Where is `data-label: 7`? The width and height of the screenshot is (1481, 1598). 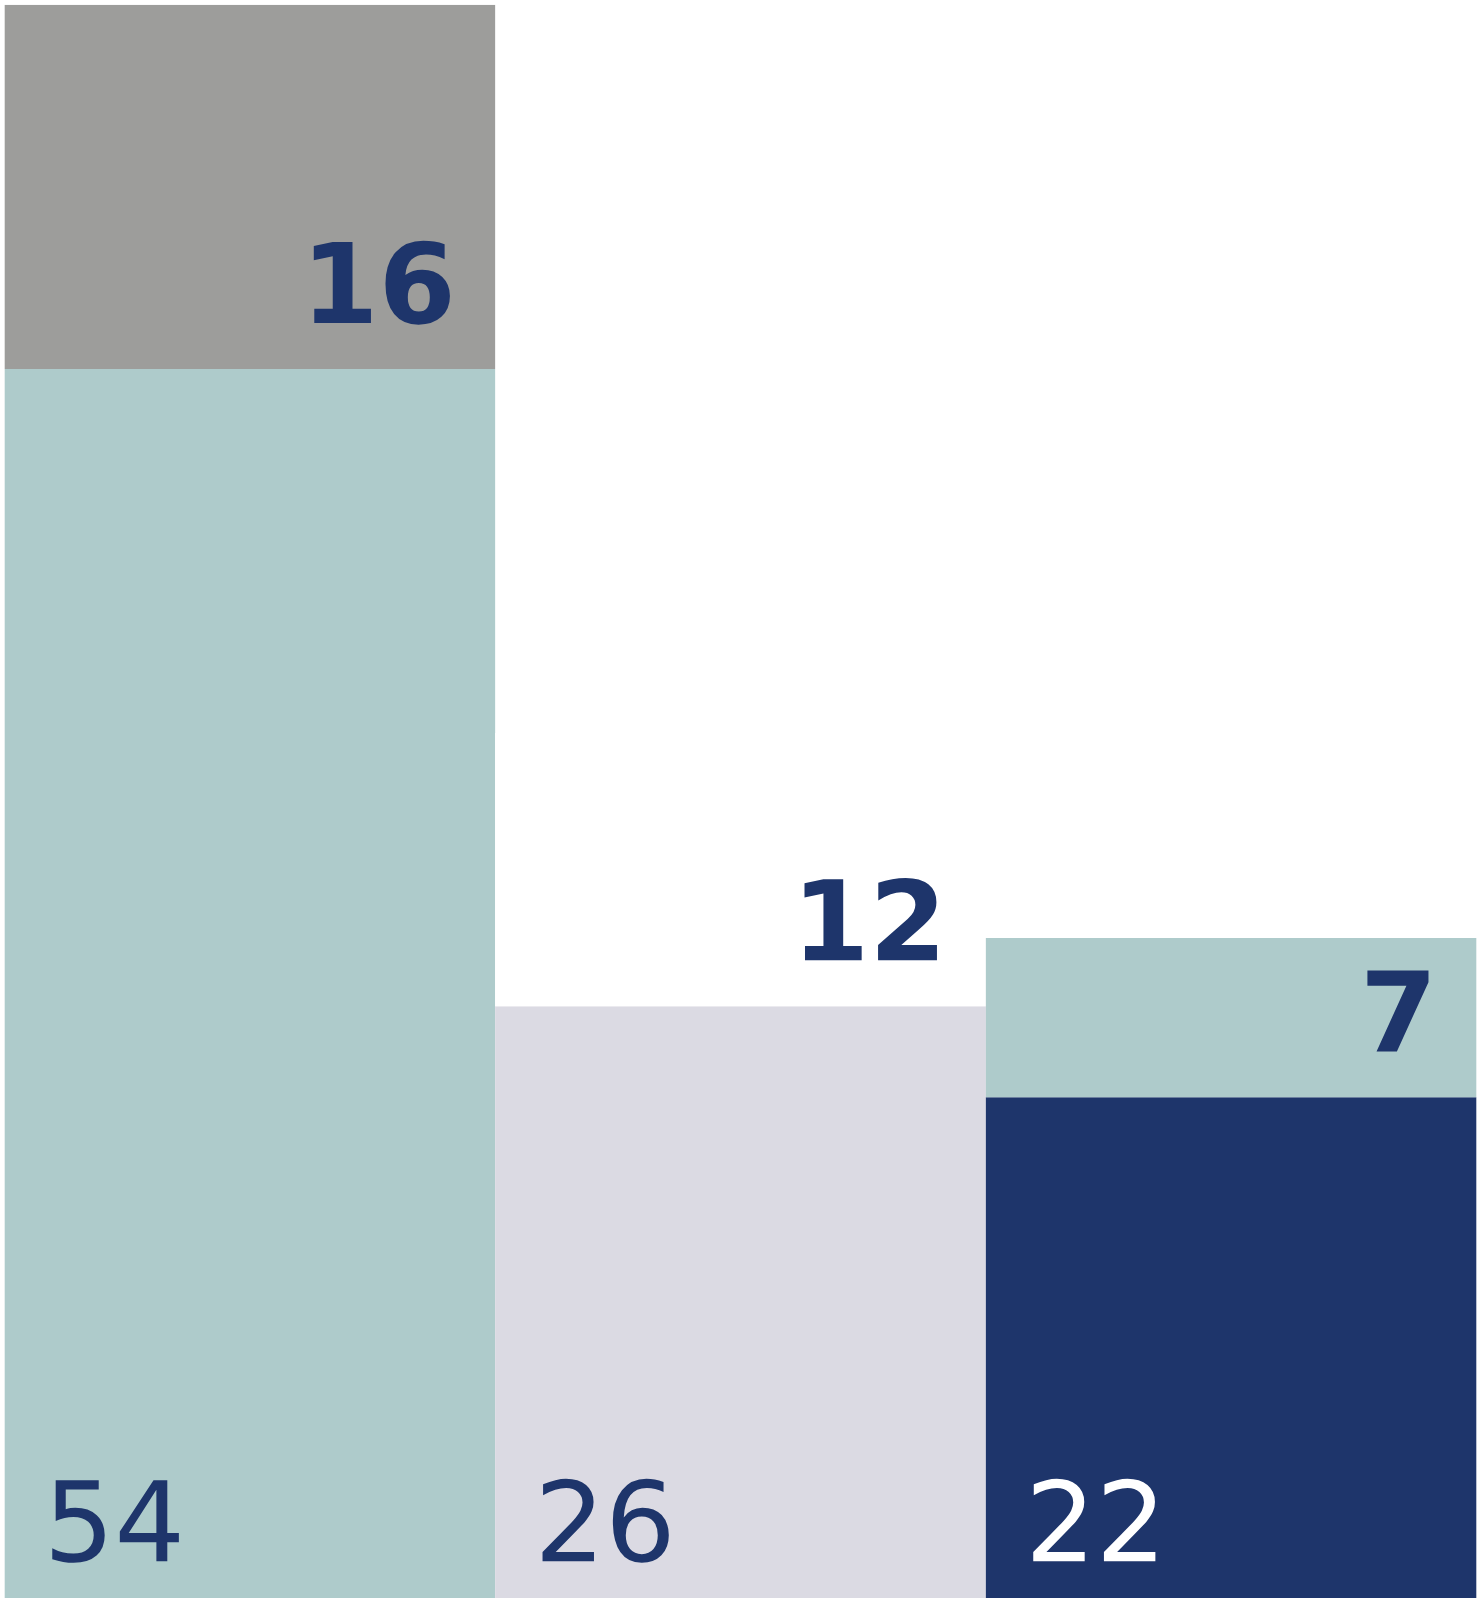
data-label: 7 is located at coordinates (1398, 1011).